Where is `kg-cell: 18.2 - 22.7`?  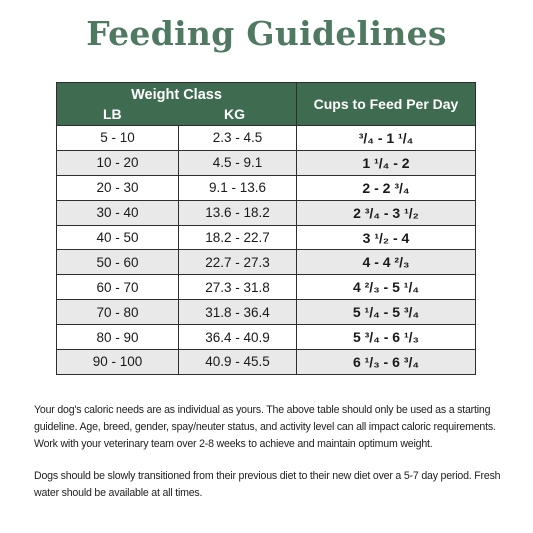
kg-cell: 18.2 - 22.7 is located at coordinates (237, 237).